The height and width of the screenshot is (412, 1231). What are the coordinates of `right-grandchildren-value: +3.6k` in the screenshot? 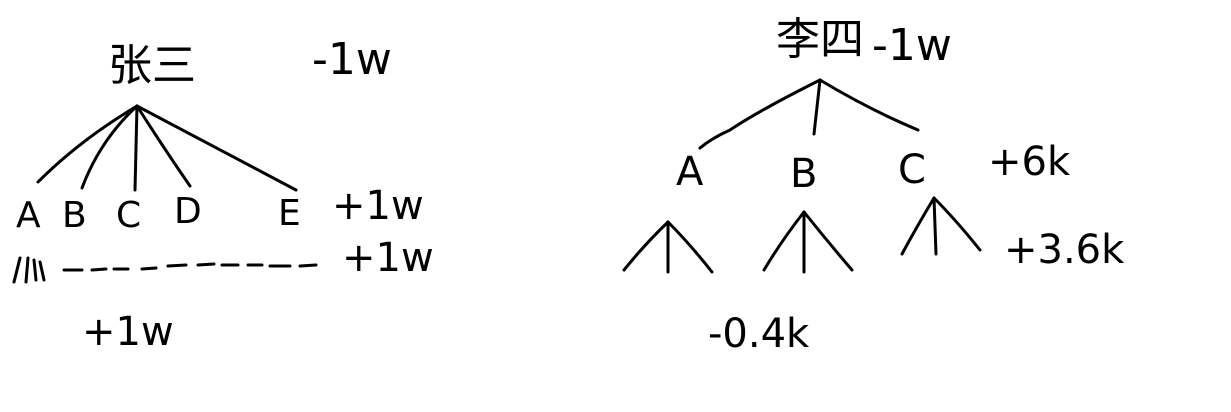 It's located at (1064, 250).